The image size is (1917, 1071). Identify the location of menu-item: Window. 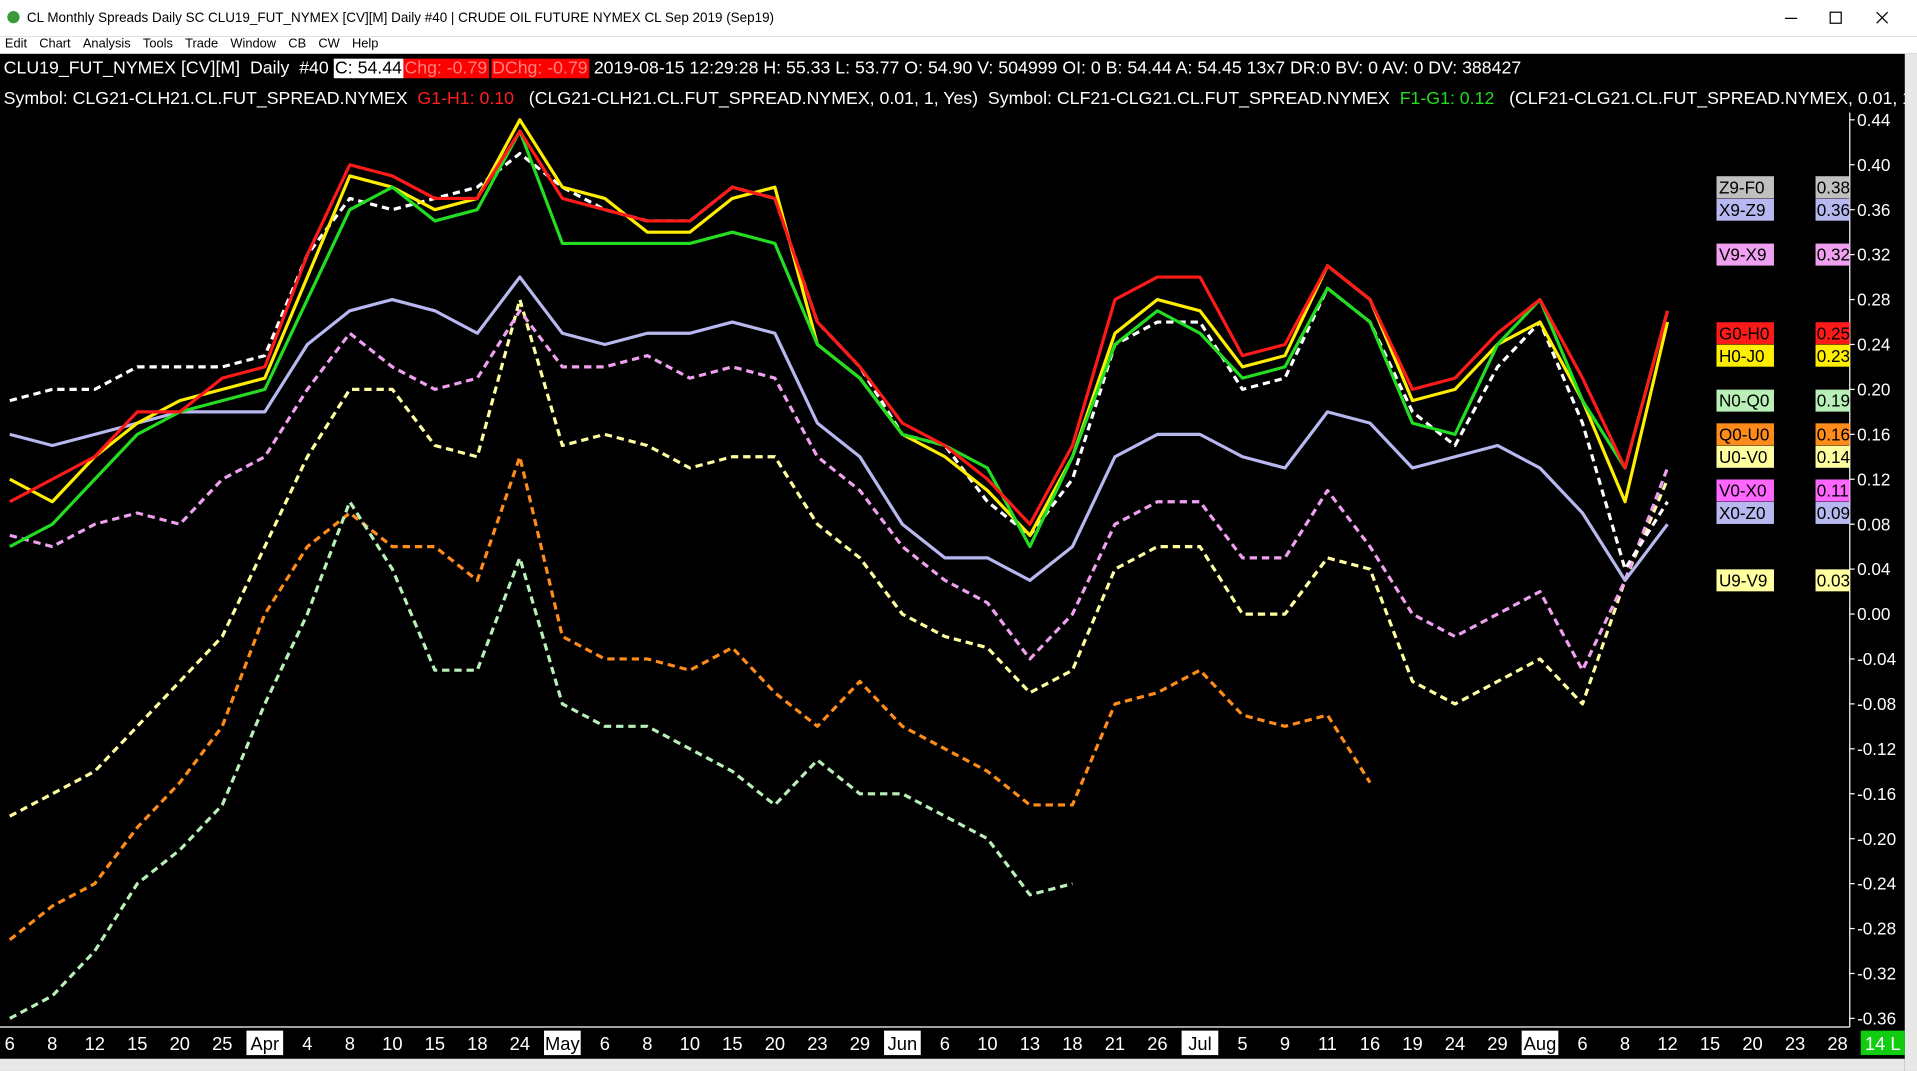
(253, 44).